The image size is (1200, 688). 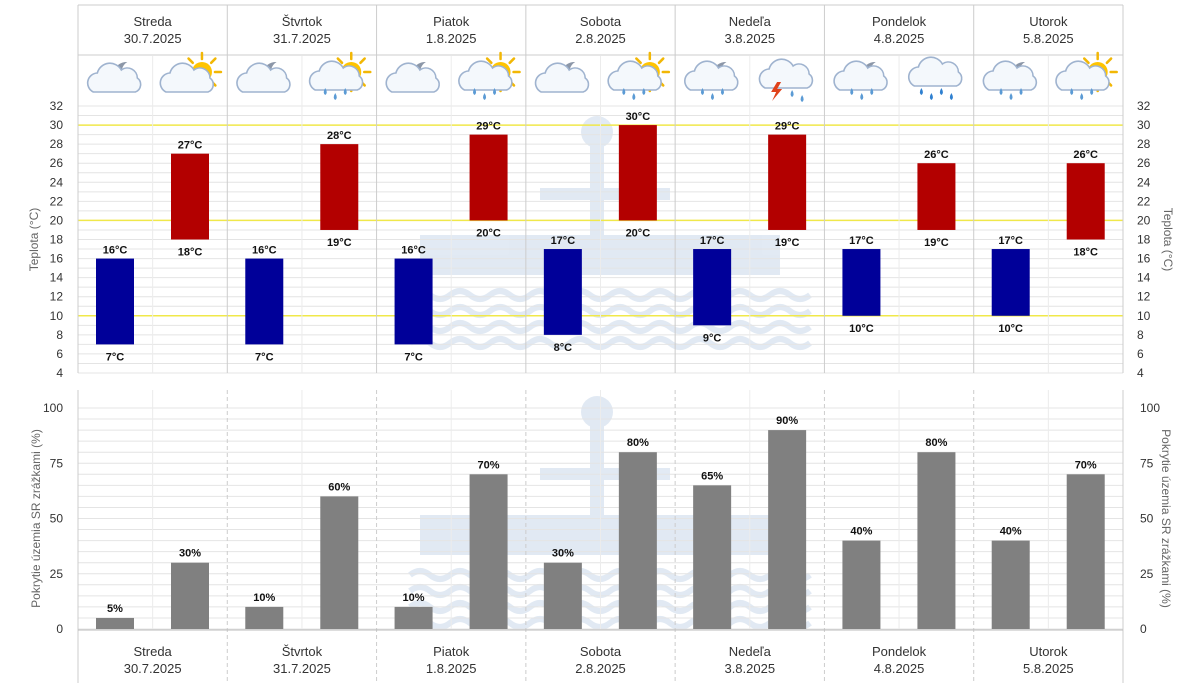 I want to click on temperature-max-label: 17°C, so click(x=861, y=241).